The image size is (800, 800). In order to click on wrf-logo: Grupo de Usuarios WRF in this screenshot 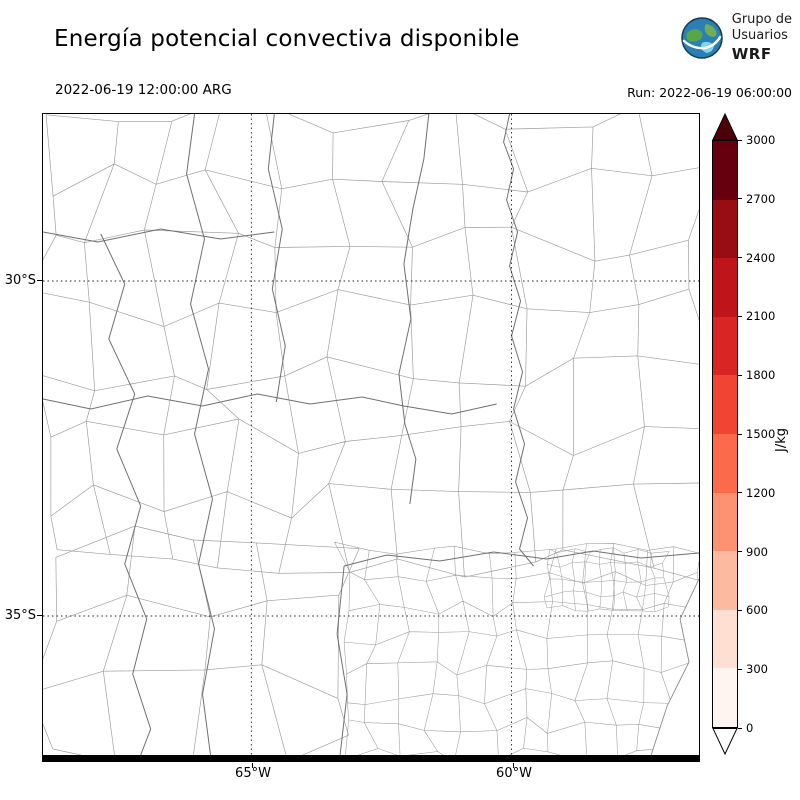, I will do `click(735, 37)`.